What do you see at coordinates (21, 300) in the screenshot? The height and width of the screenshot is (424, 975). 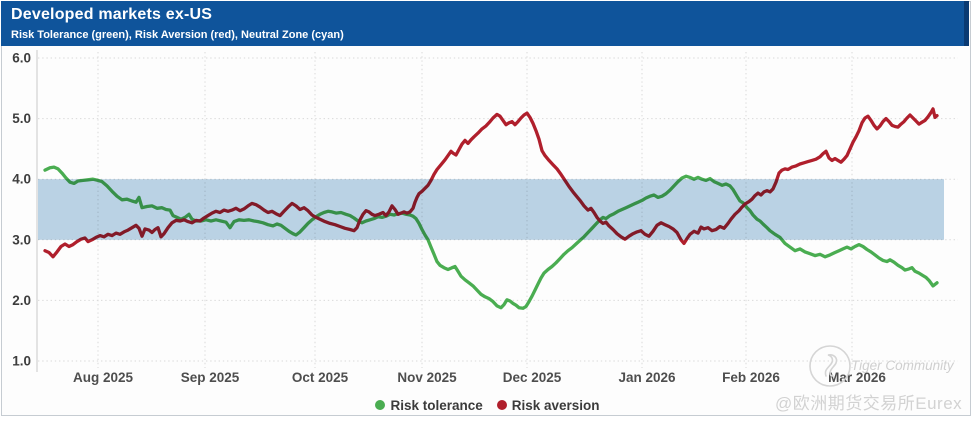 I see `y-axis-tick-label: 2.0` at bounding box center [21, 300].